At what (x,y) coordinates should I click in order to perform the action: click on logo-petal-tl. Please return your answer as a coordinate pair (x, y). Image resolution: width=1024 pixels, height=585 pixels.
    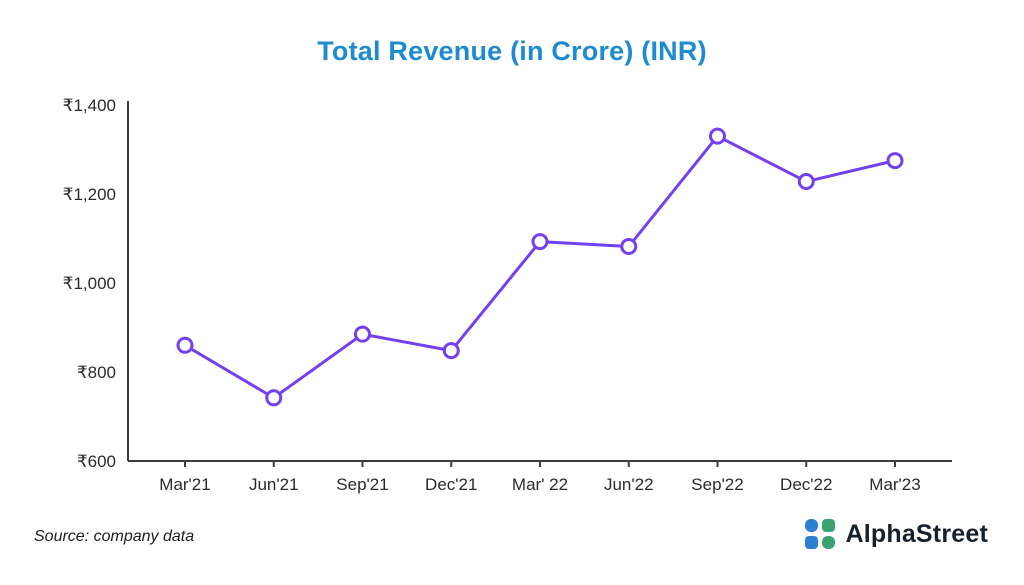
    Looking at the image, I should click on (812, 525).